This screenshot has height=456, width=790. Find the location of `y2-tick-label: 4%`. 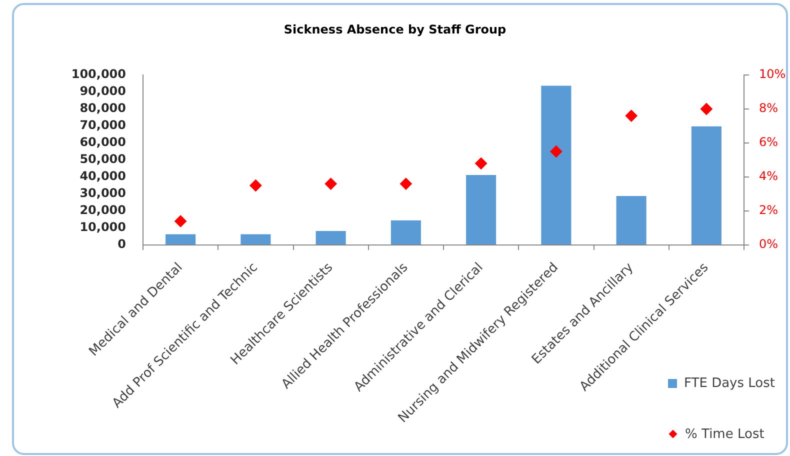

y2-tick-label: 4% is located at coordinates (768, 176).